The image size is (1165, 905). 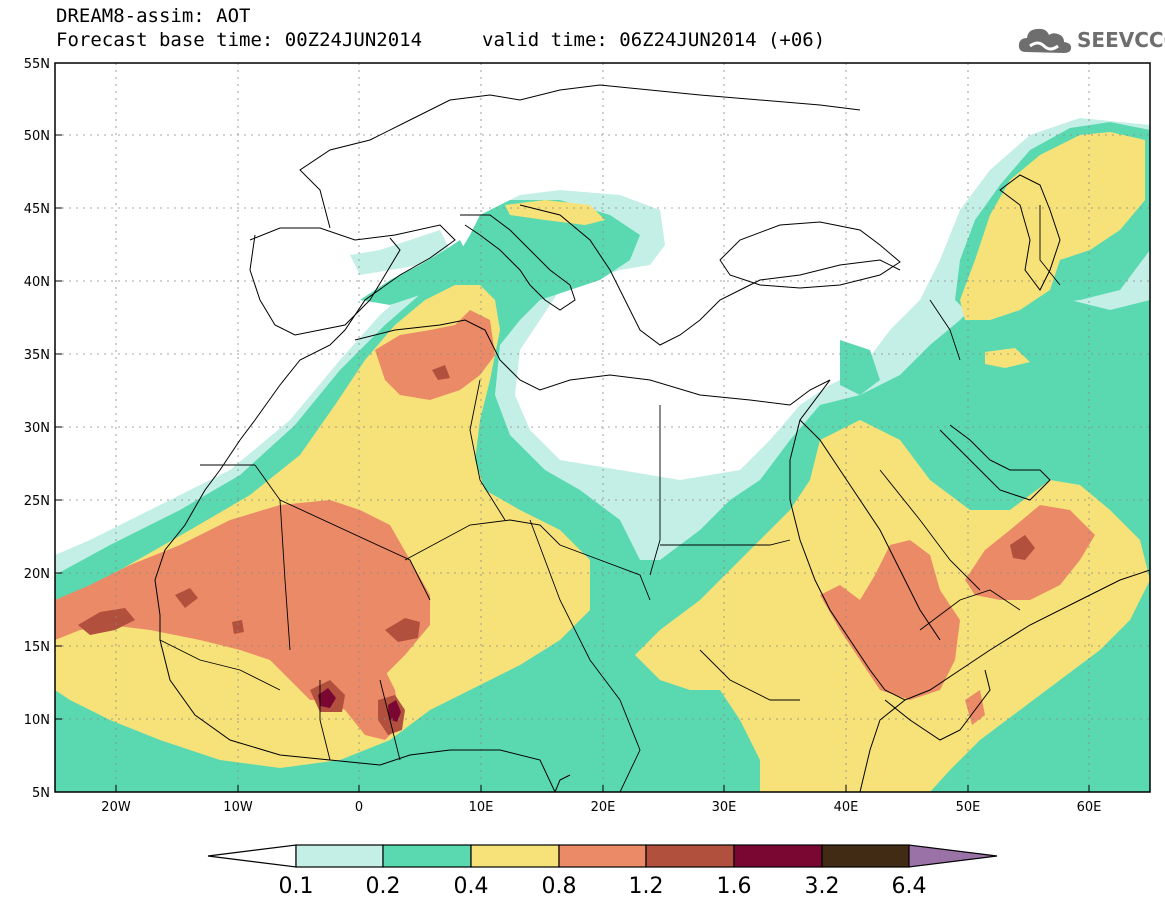 What do you see at coordinates (1089, 807) in the screenshot?
I see `lon-label: 60E` at bounding box center [1089, 807].